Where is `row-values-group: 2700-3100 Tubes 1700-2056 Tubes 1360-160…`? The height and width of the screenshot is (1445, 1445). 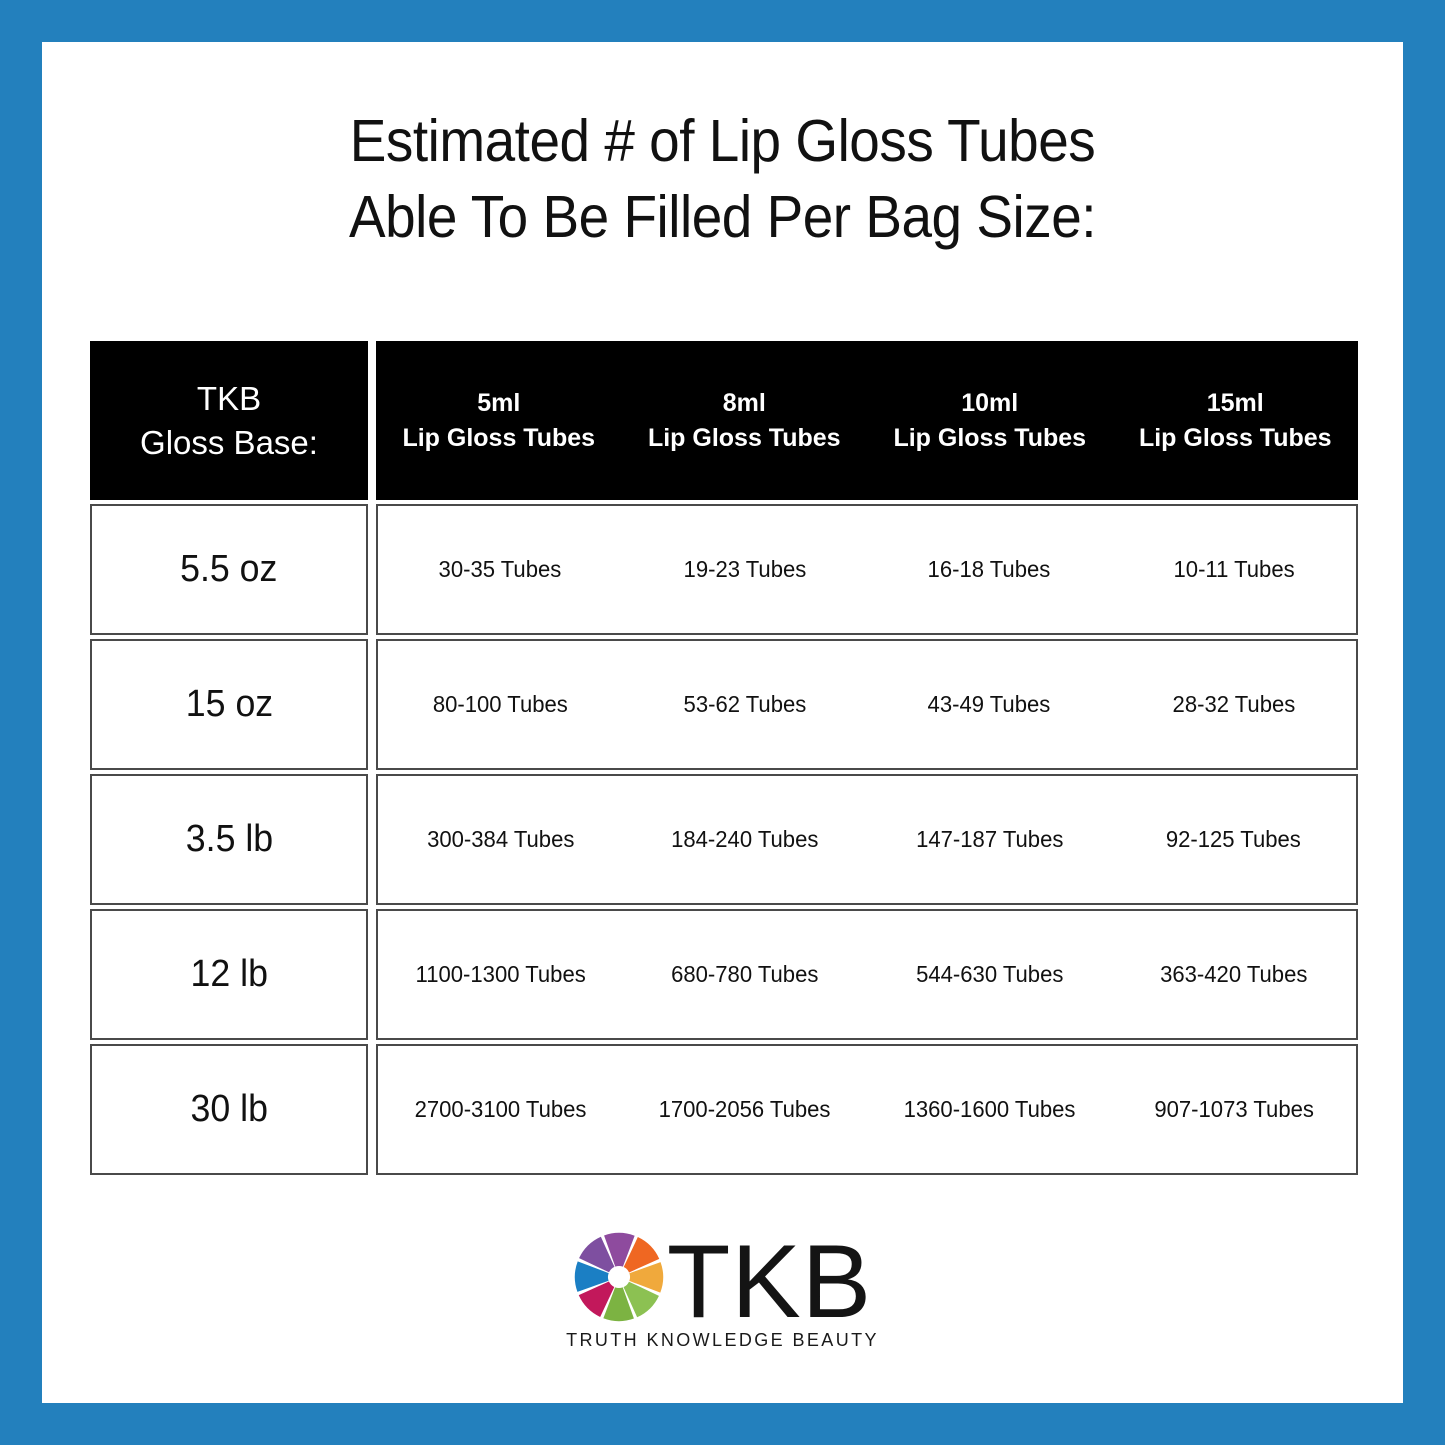 row-values-group: 2700-3100 Tubes 1700-2056 Tubes 1360-160… is located at coordinates (867, 1109).